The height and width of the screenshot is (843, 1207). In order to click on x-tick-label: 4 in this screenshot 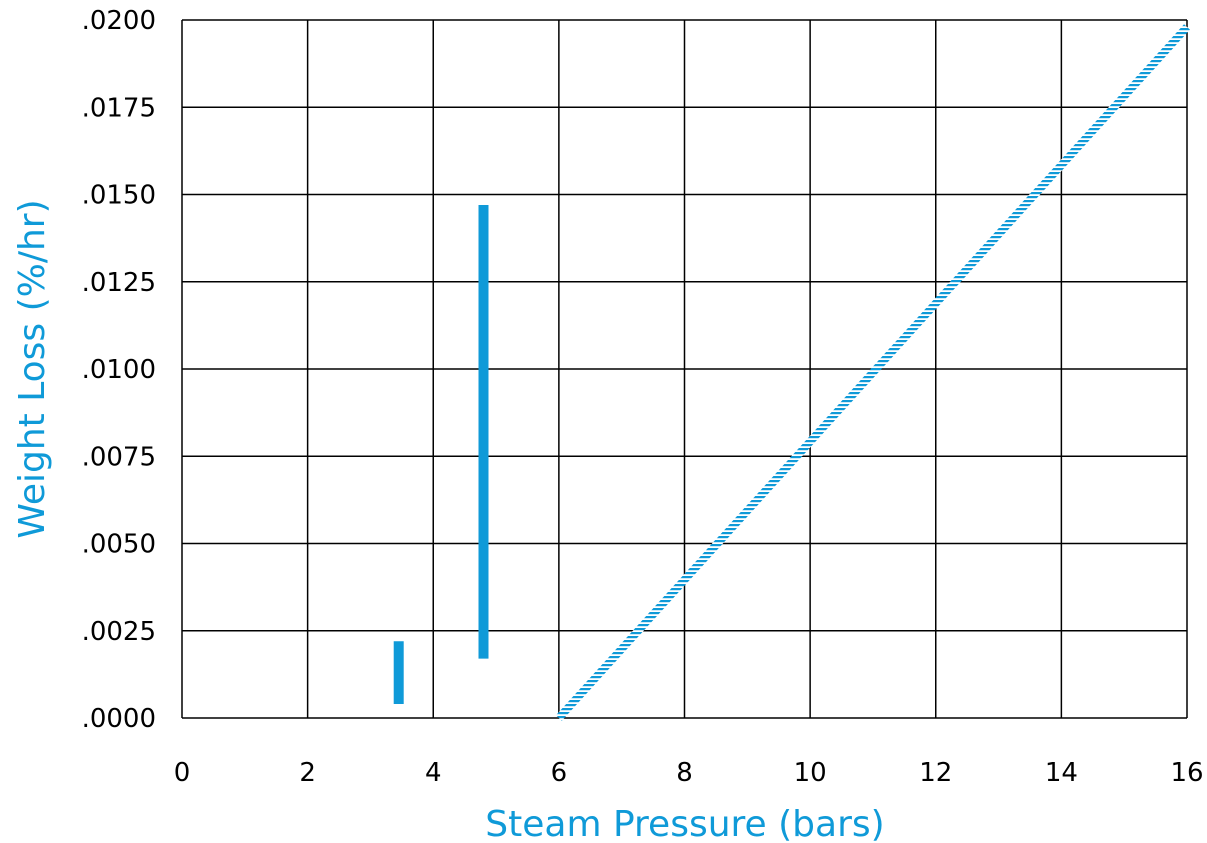, I will do `click(433, 773)`.